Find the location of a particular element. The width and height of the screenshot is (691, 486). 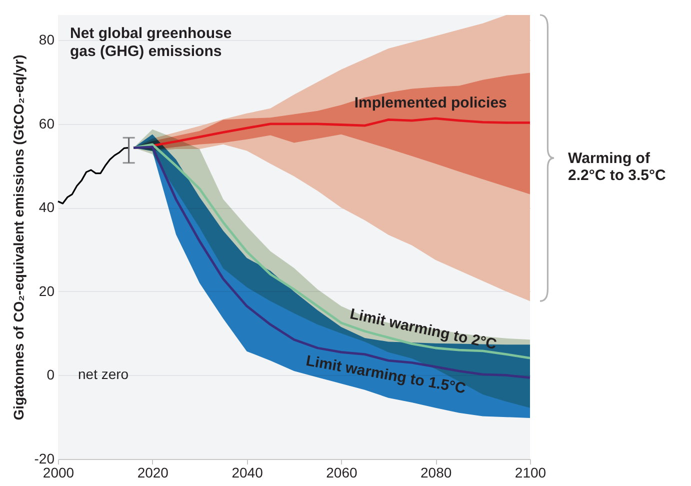

text: Net global greenhouse gas (GHG) emissions is located at coordinates (151, 42).